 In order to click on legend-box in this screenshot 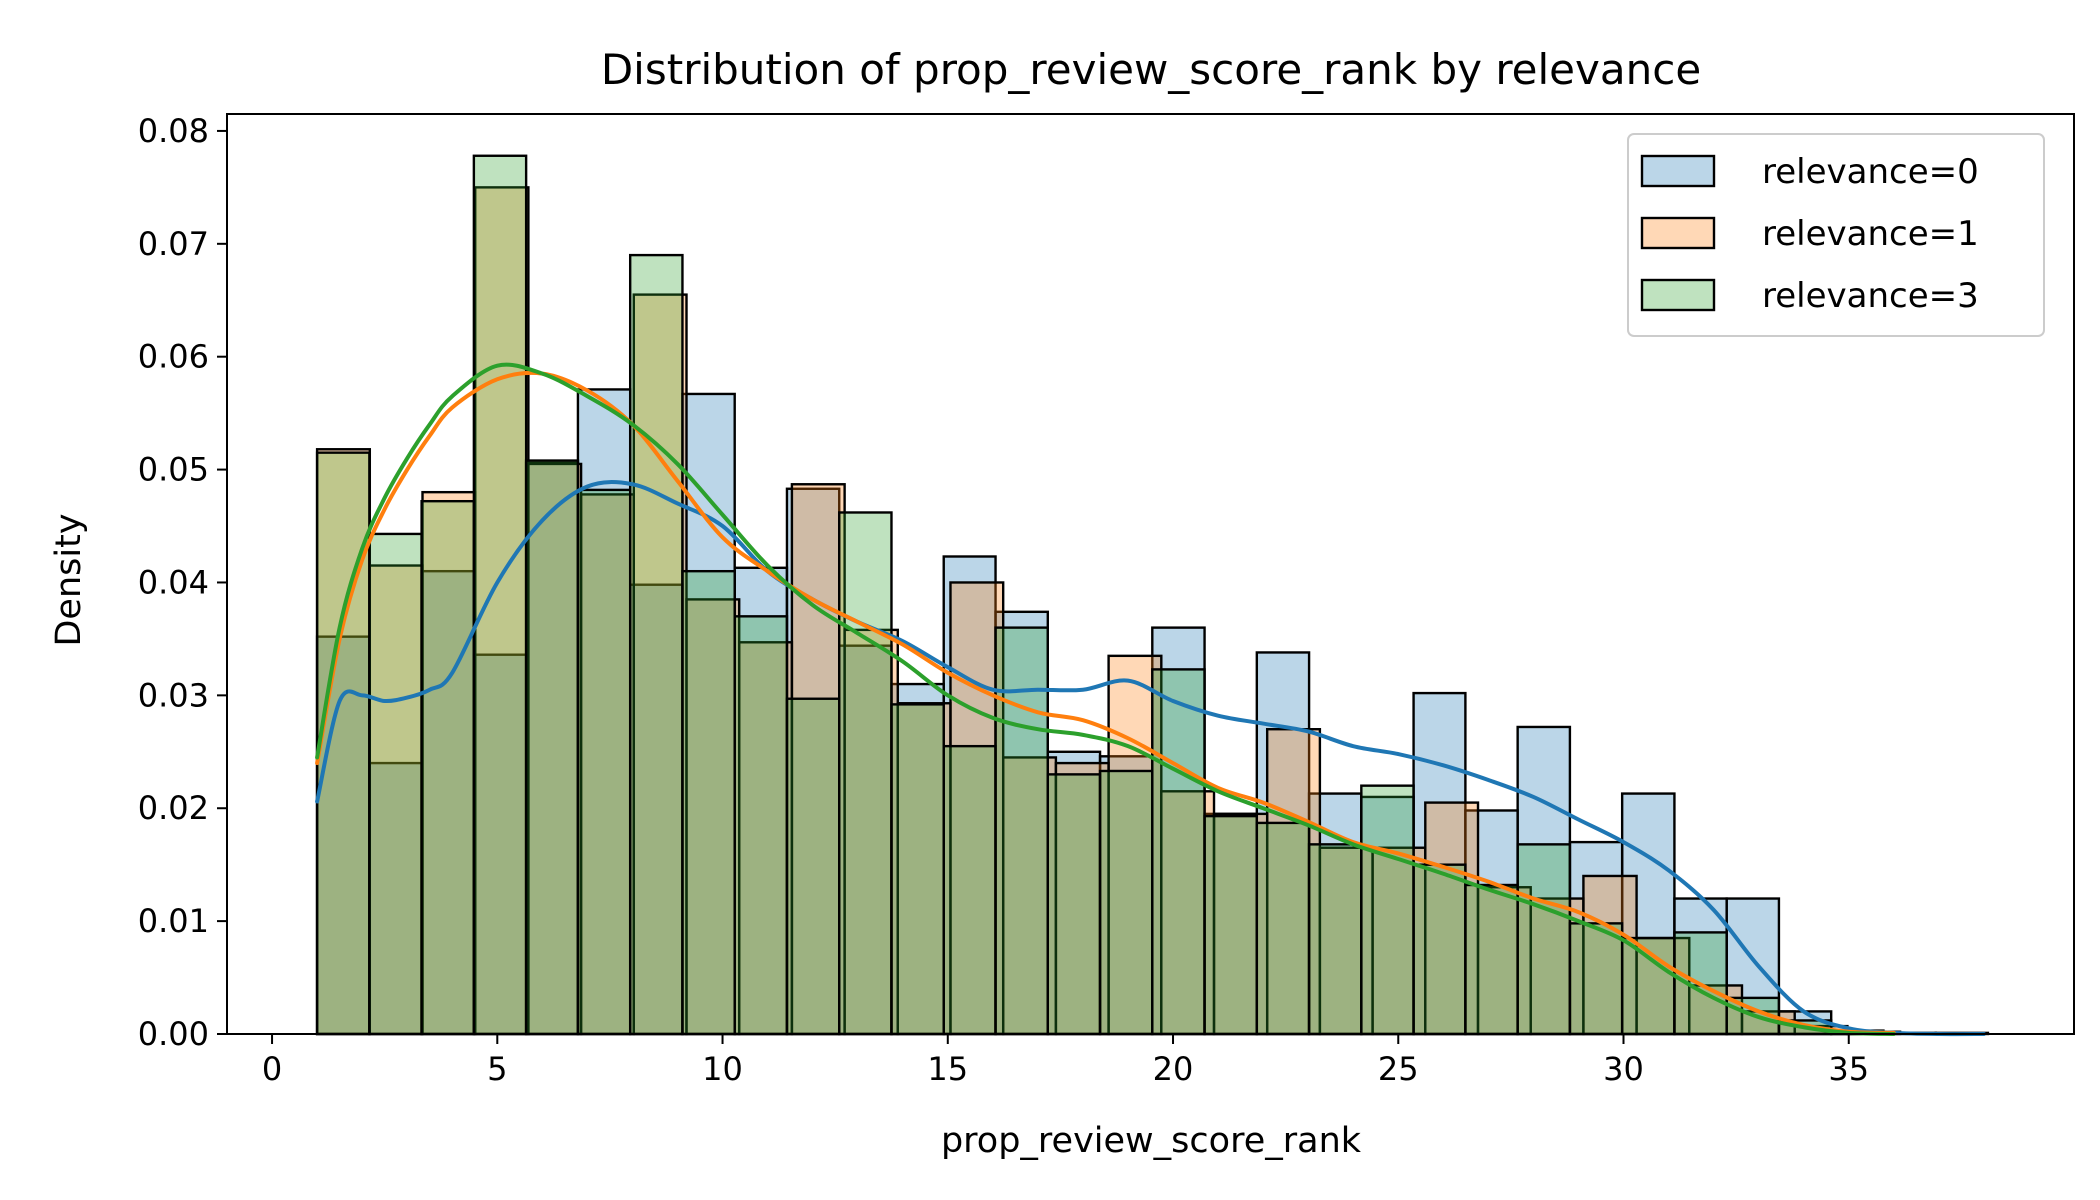, I will do `click(1836, 235)`.